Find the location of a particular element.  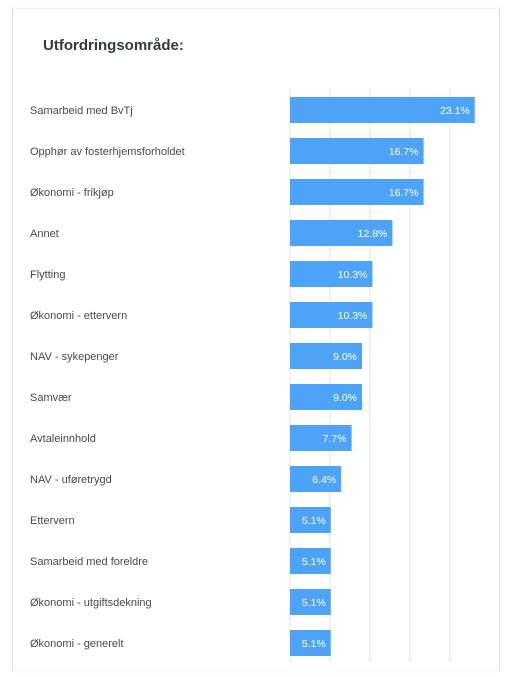

category-label: Økonomi - generelt is located at coordinates (77, 644).